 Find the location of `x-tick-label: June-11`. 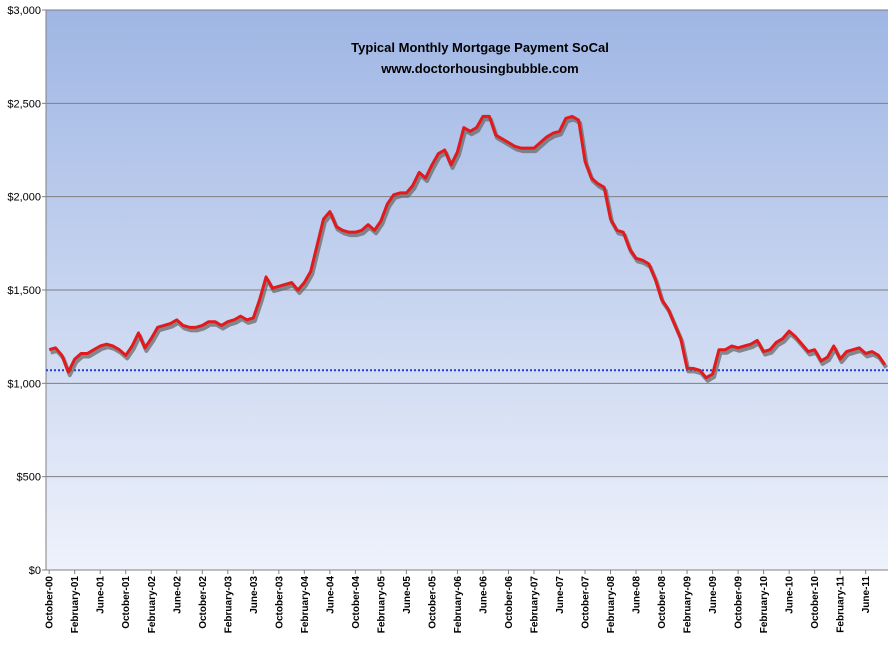

x-tick-label: June-11 is located at coordinates (866, 595).